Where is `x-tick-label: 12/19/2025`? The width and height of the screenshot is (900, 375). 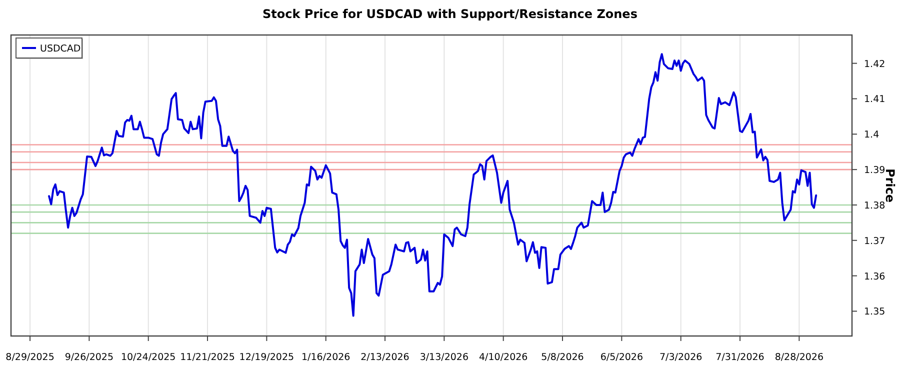
x-tick-label: 12/19/2025 is located at coordinates (266, 357).